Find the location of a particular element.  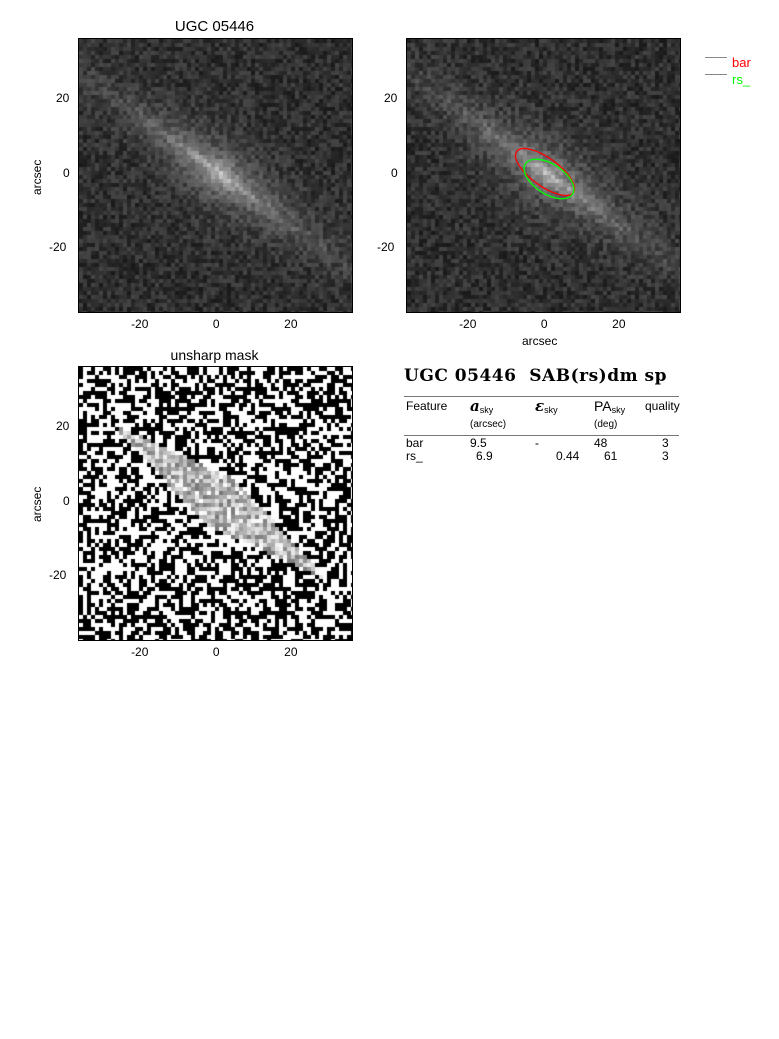

header-main: Feature is located at coordinates (427, 406).